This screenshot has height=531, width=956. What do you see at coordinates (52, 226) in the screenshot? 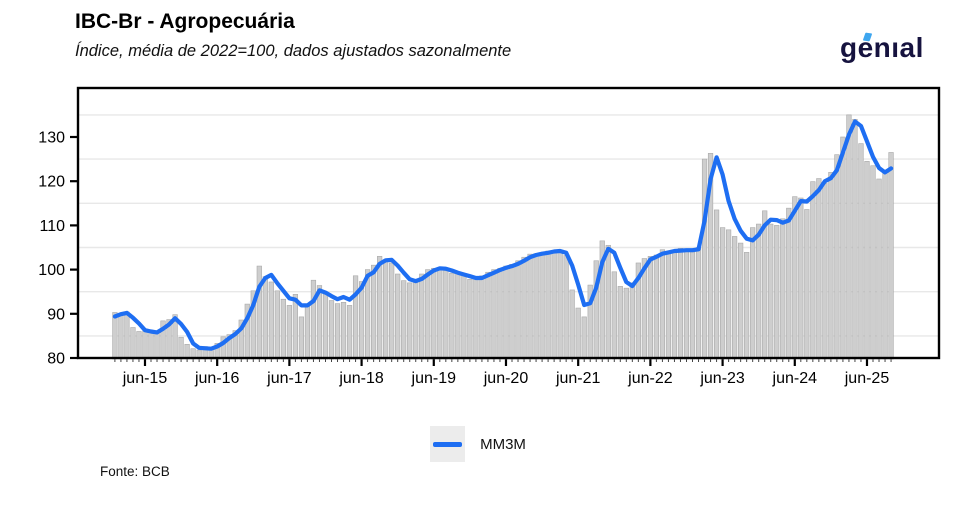
I see `y-tick-label: 110` at bounding box center [52, 226].